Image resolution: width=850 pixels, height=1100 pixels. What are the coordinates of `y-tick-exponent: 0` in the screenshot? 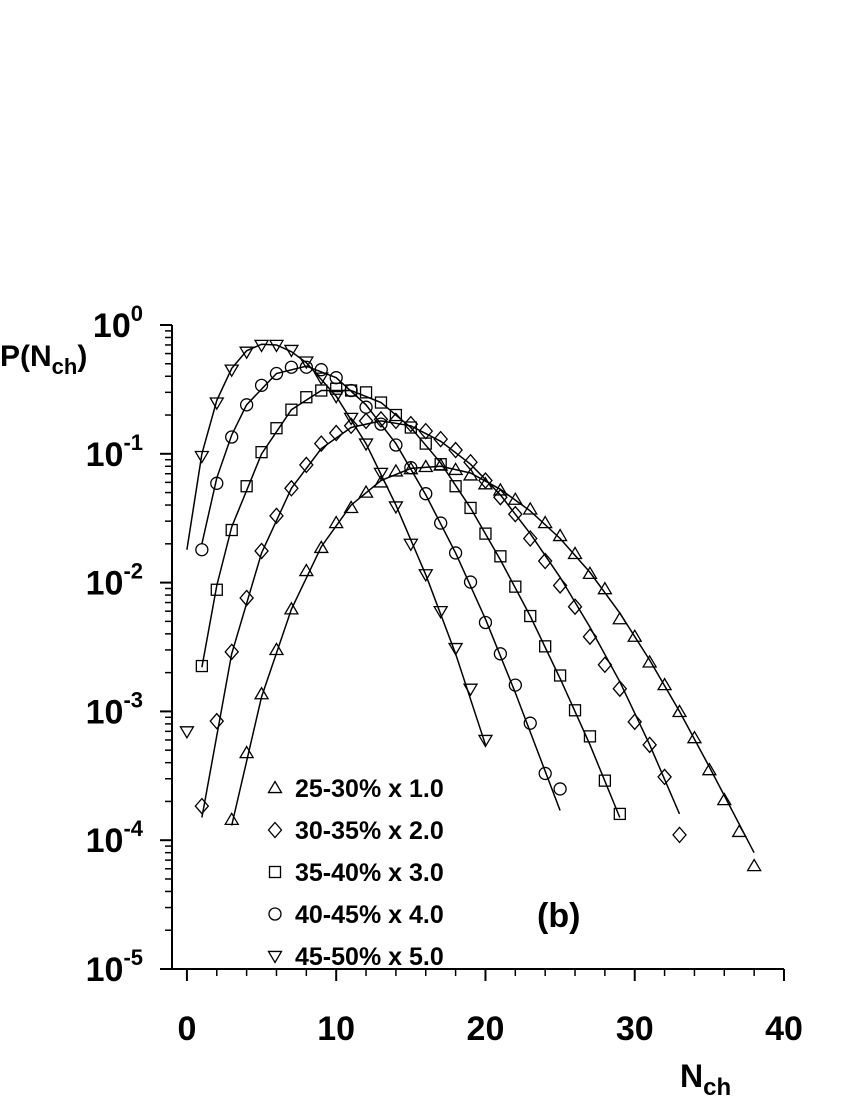 It's located at (137, 313).